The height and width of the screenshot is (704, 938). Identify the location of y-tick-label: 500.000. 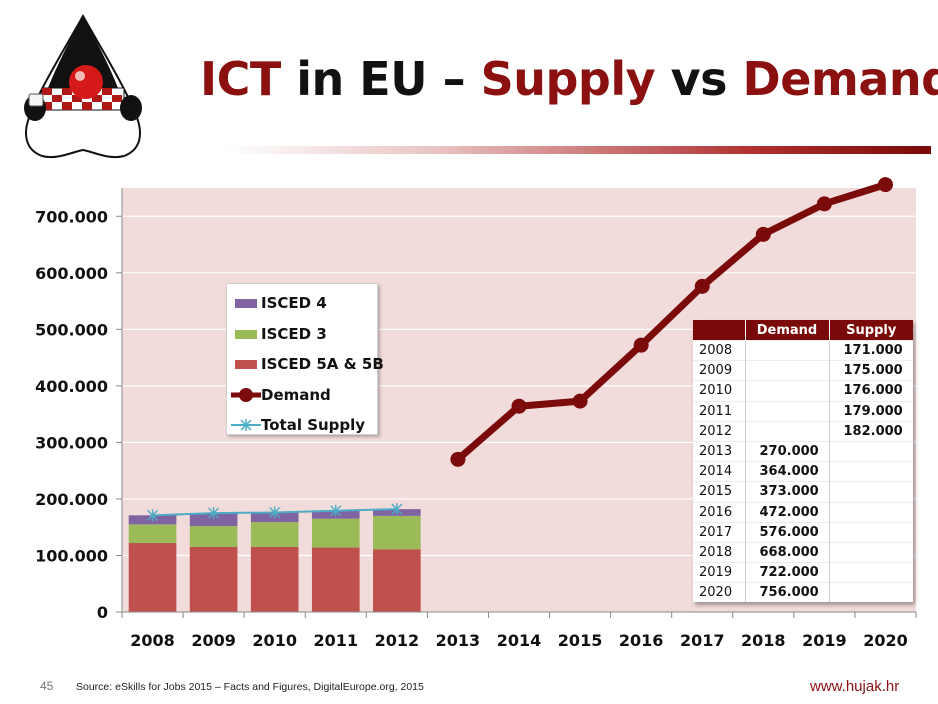
(71, 329).